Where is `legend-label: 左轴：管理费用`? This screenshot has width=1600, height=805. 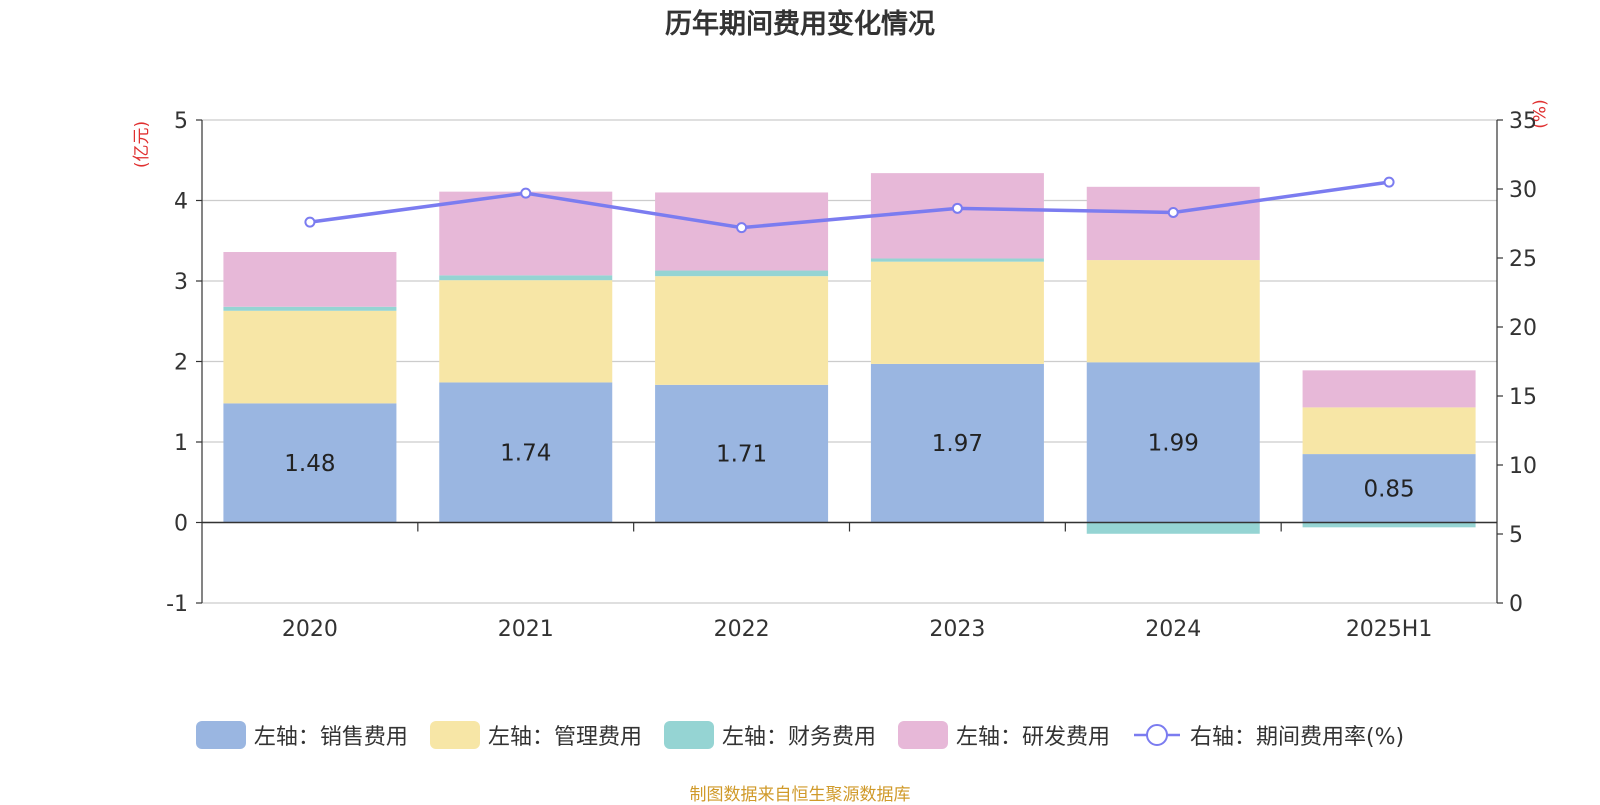 legend-label: 左轴：管理费用 is located at coordinates (564, 737).